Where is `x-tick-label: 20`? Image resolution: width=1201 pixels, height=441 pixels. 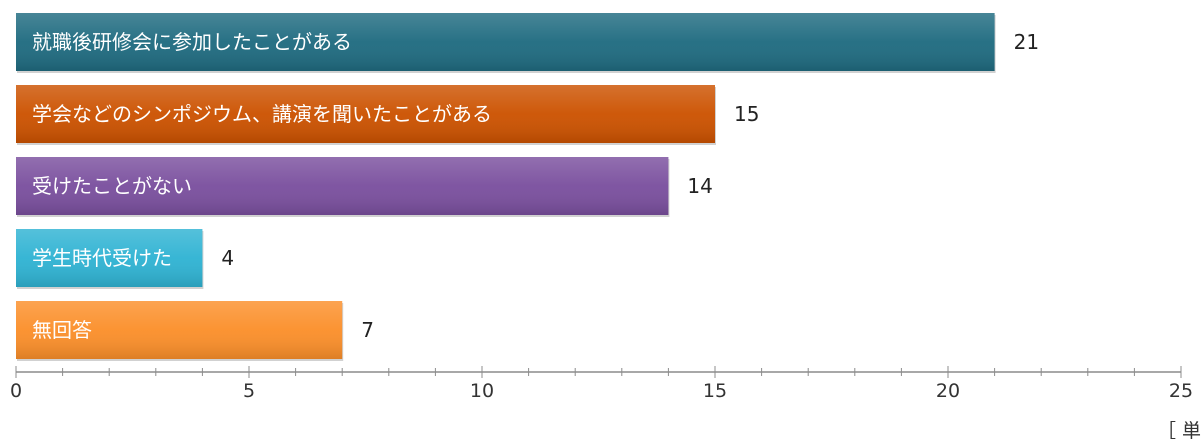
x-tick-label: 20 is located at coordinates (948, 391).